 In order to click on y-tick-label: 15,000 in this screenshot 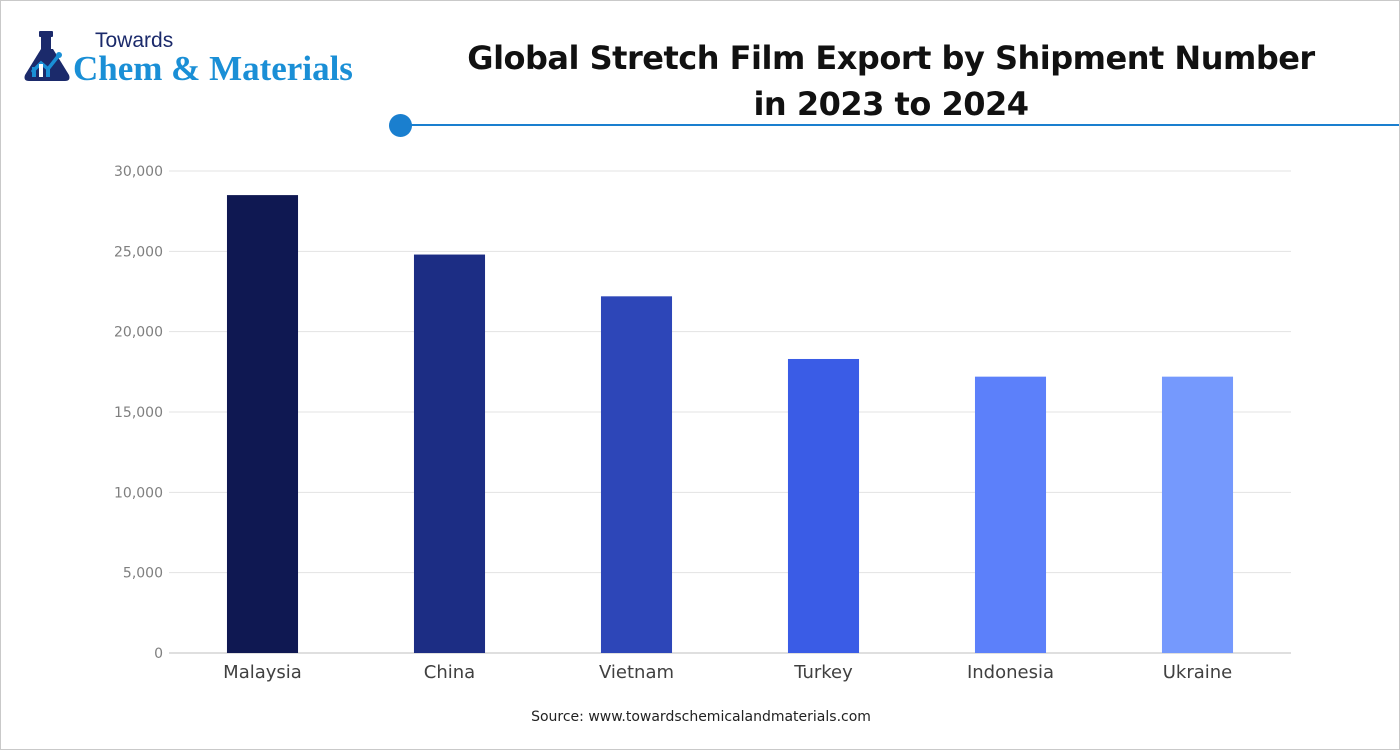, I will do `click(138, 413)`.